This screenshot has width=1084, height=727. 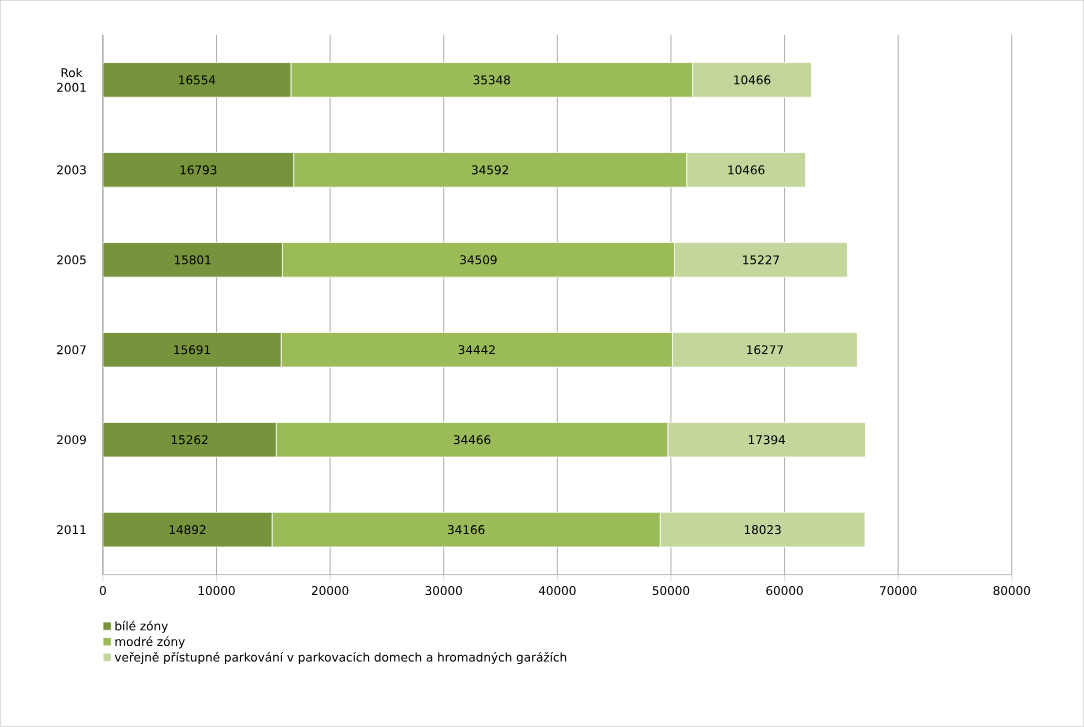 I want to click on x-tick-label: 70000, so click(x=898, y=591).